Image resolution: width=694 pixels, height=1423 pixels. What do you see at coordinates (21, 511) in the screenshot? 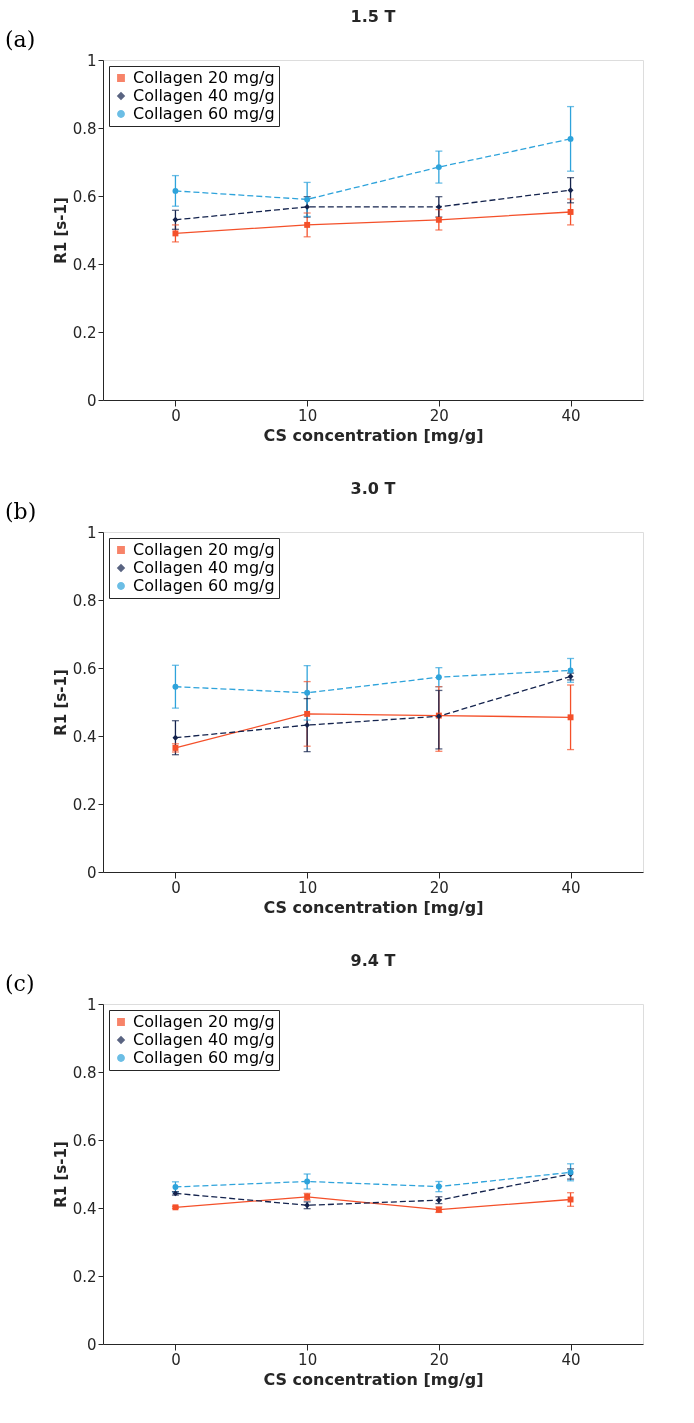
I see `text: (b)` at bounding box center [21, 511].